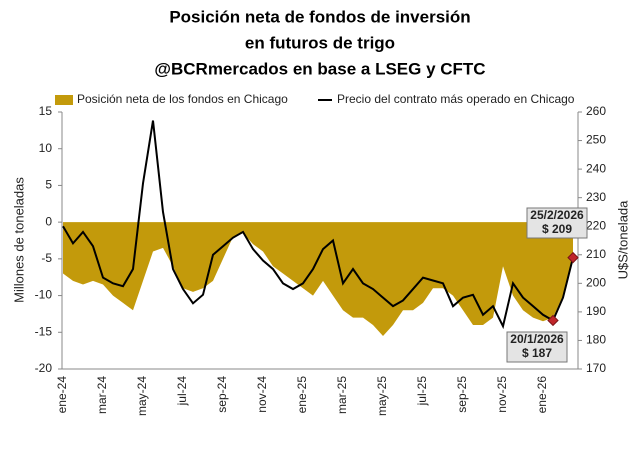 Image resolution: width=640 pixels, height=469 pixels. I want to click on y2-tick-label: 220, so click(596, 225).